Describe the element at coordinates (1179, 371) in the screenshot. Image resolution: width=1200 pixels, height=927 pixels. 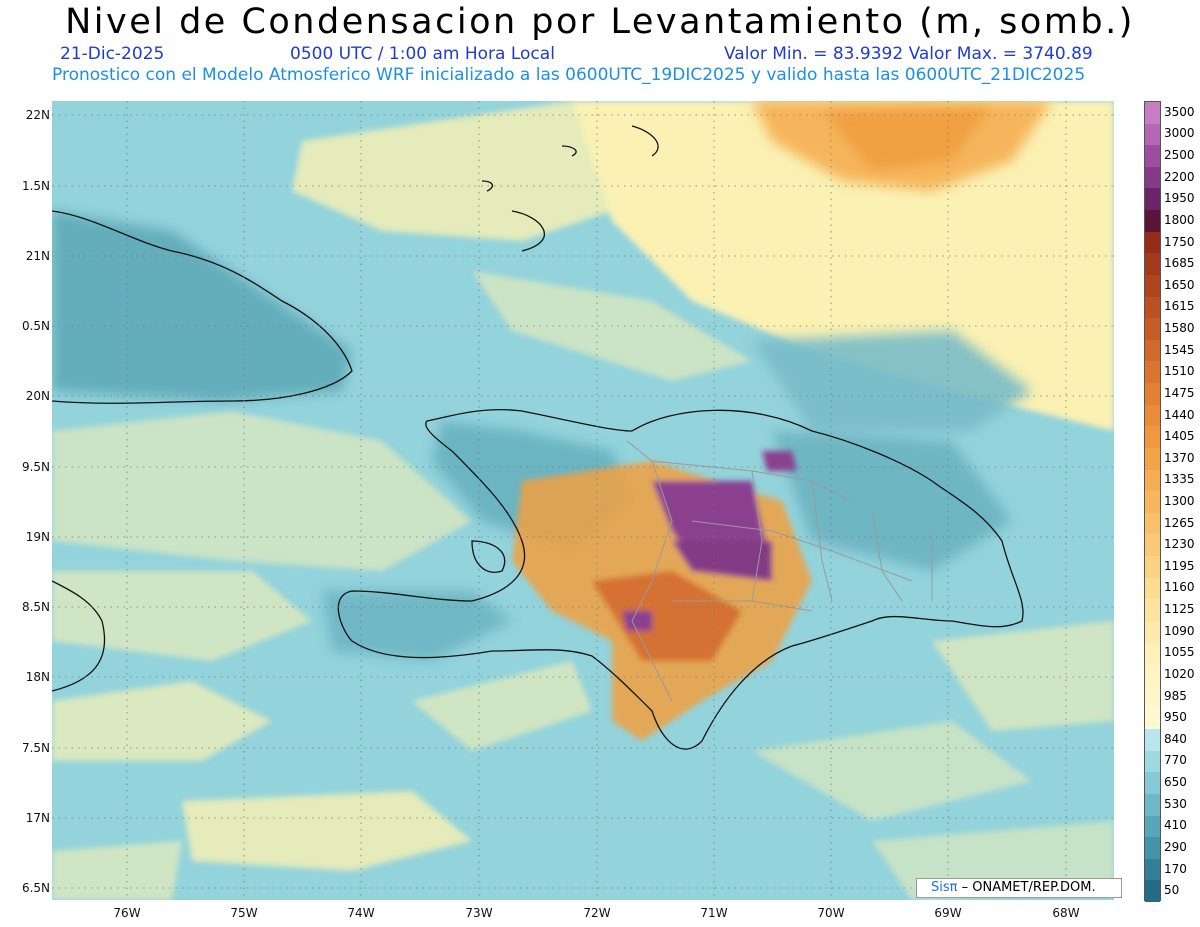
I see `colorbar-label: 1510` at that location.